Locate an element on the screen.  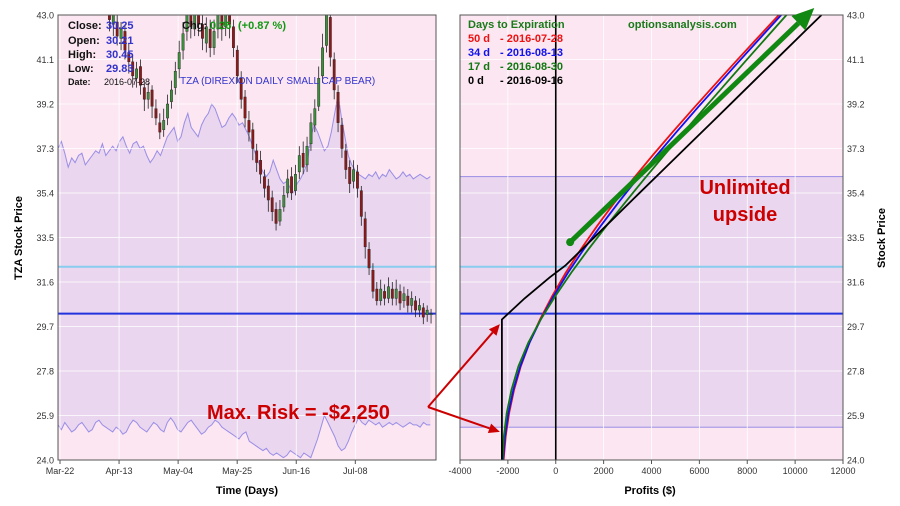
right-x-tick-label: -4000 is located at coordinates (459, 471).